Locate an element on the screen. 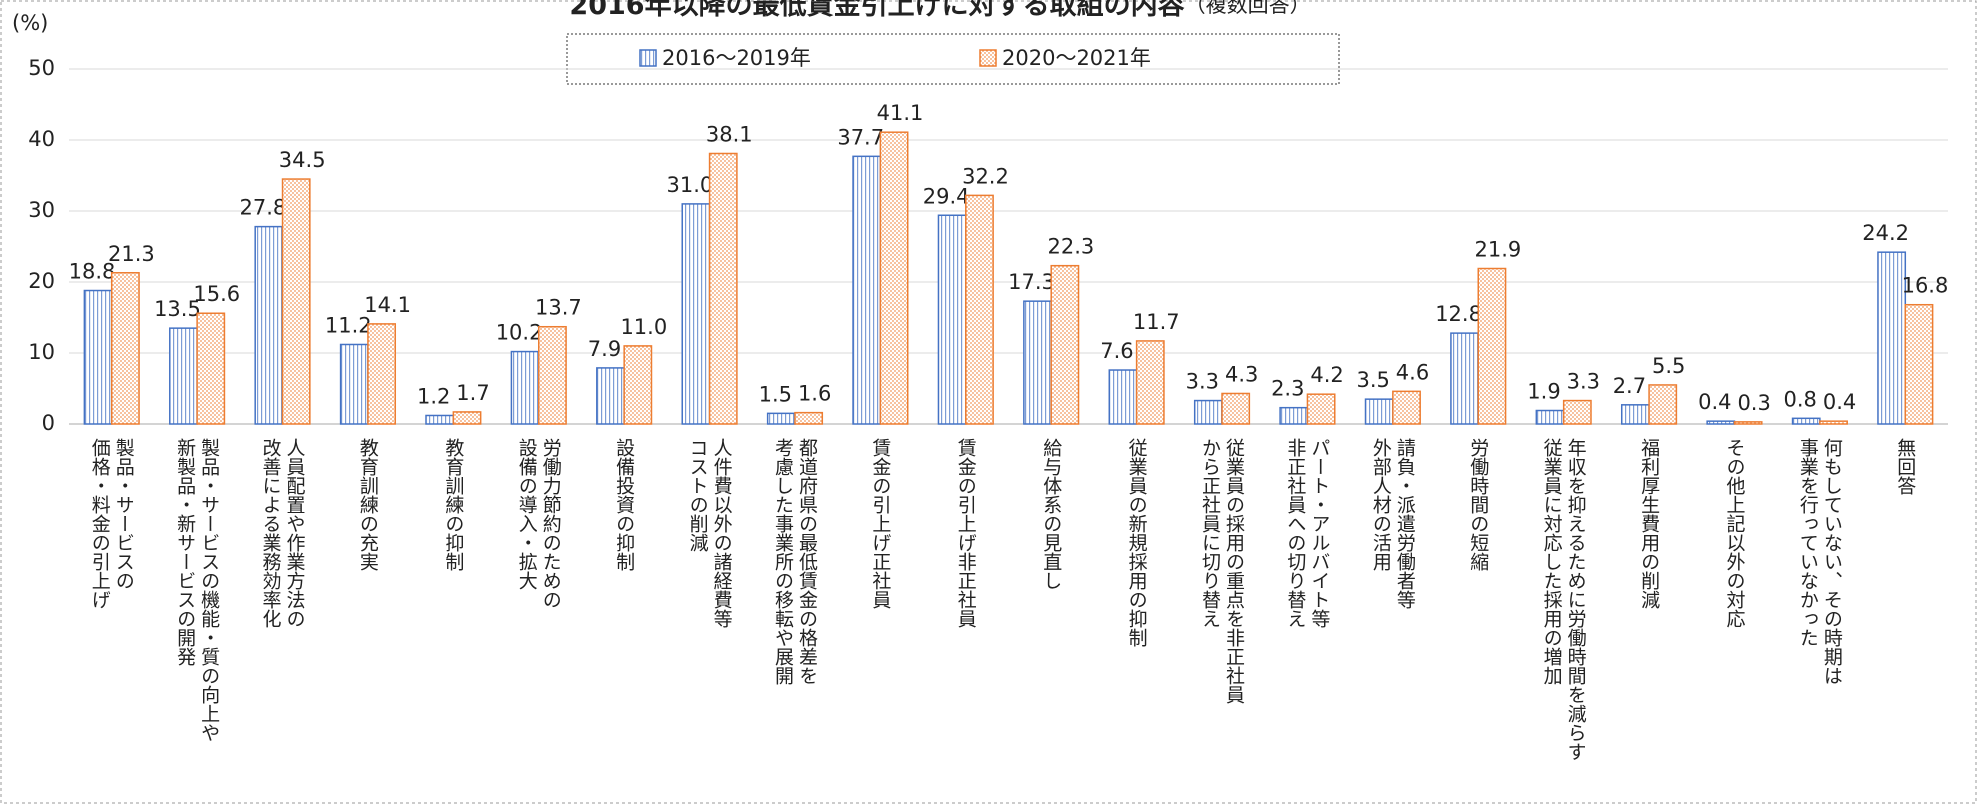 Image resolution: width=1977 pixels, height=804 pixels. x-tick-label: コストの削減 is located at coordinates (698, 495).